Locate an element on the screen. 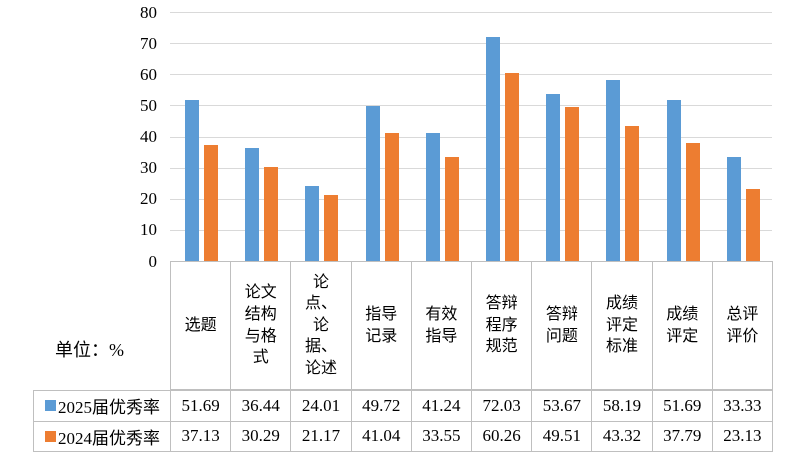  value-cell: 24.01 is located at coordinates (321, 406).